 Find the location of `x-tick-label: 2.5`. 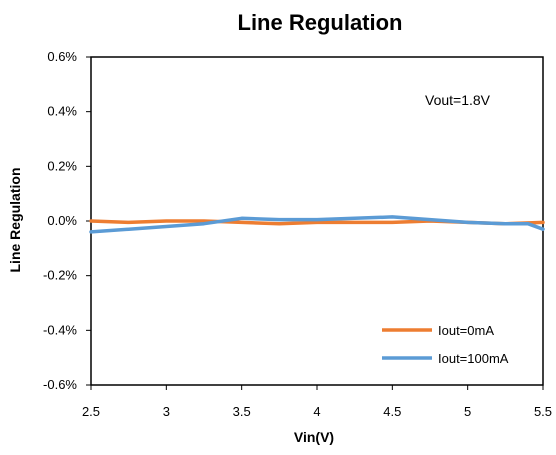

x-tick-label: 2.5 is located at coordinates (91, 411).